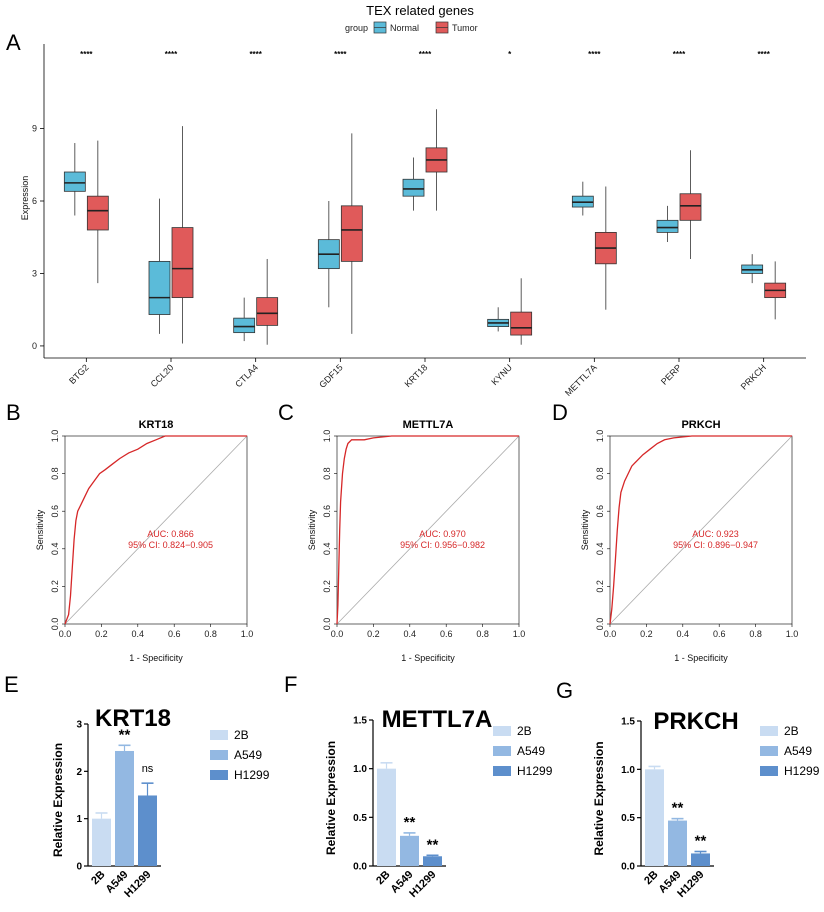 The height and width of the screenshot is (912, 824). I want to click on roc-ci-label: 95% CI: 0.824−0.905, so click(170, 545).